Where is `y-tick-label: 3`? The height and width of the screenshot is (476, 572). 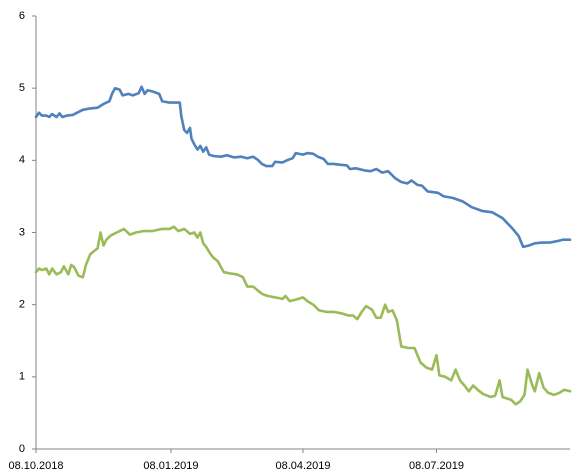
y-tick-label: 3 is located at coordinates (22, 232).